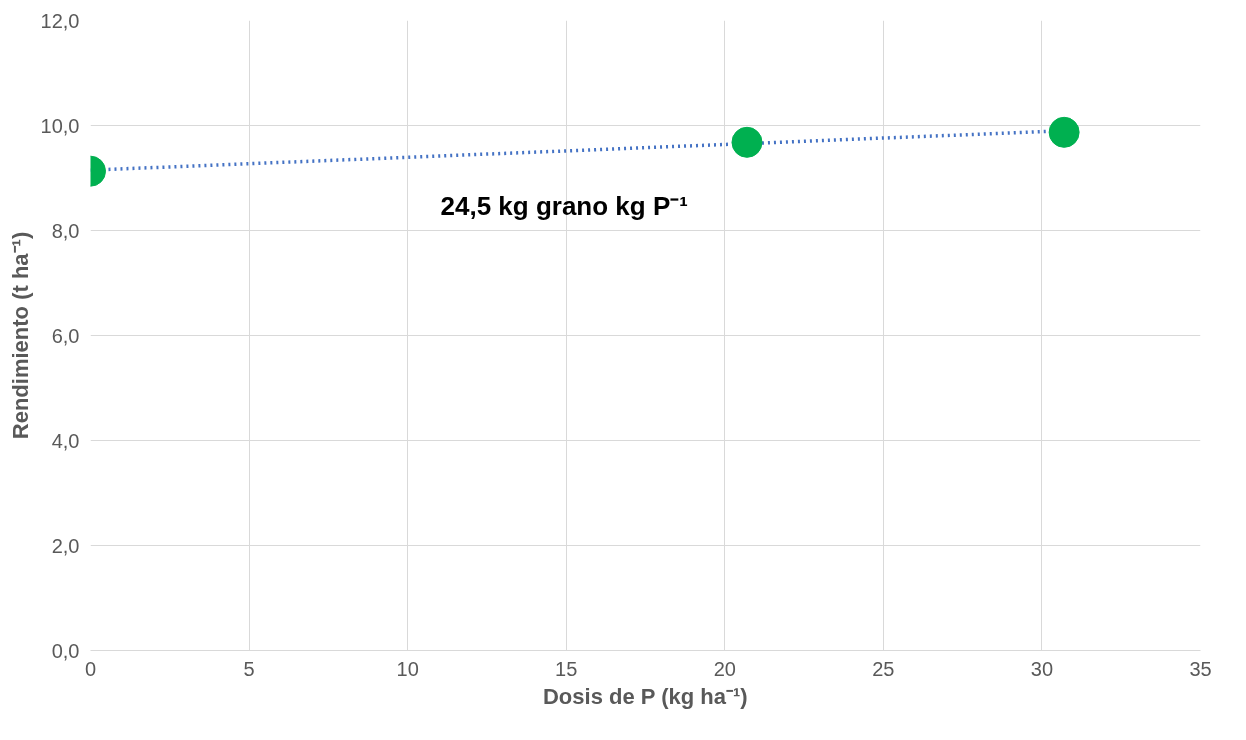 The height and width of the screenshot is (740, 1246). Describe the element at coordinates (249, 668) in the screenshot. I see `x-tick-label: 5` at that location.